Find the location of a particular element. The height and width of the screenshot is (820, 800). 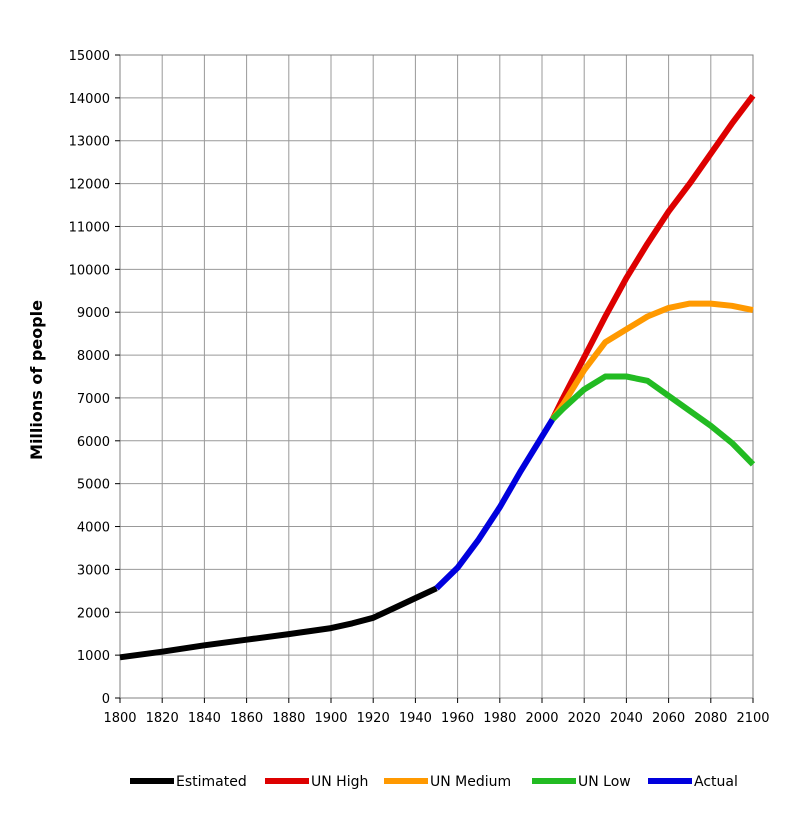

y-tick-label: 12000 is located at coordinates (89, 185).